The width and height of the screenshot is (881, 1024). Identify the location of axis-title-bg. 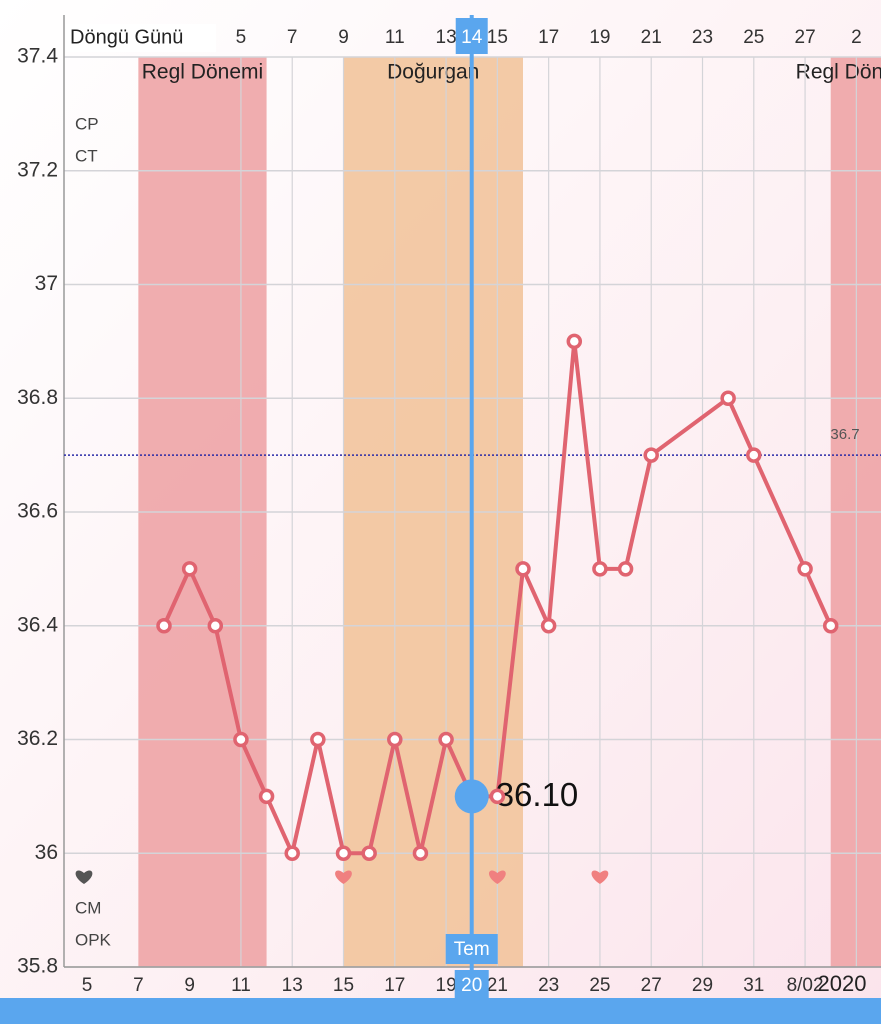
(141, 38).